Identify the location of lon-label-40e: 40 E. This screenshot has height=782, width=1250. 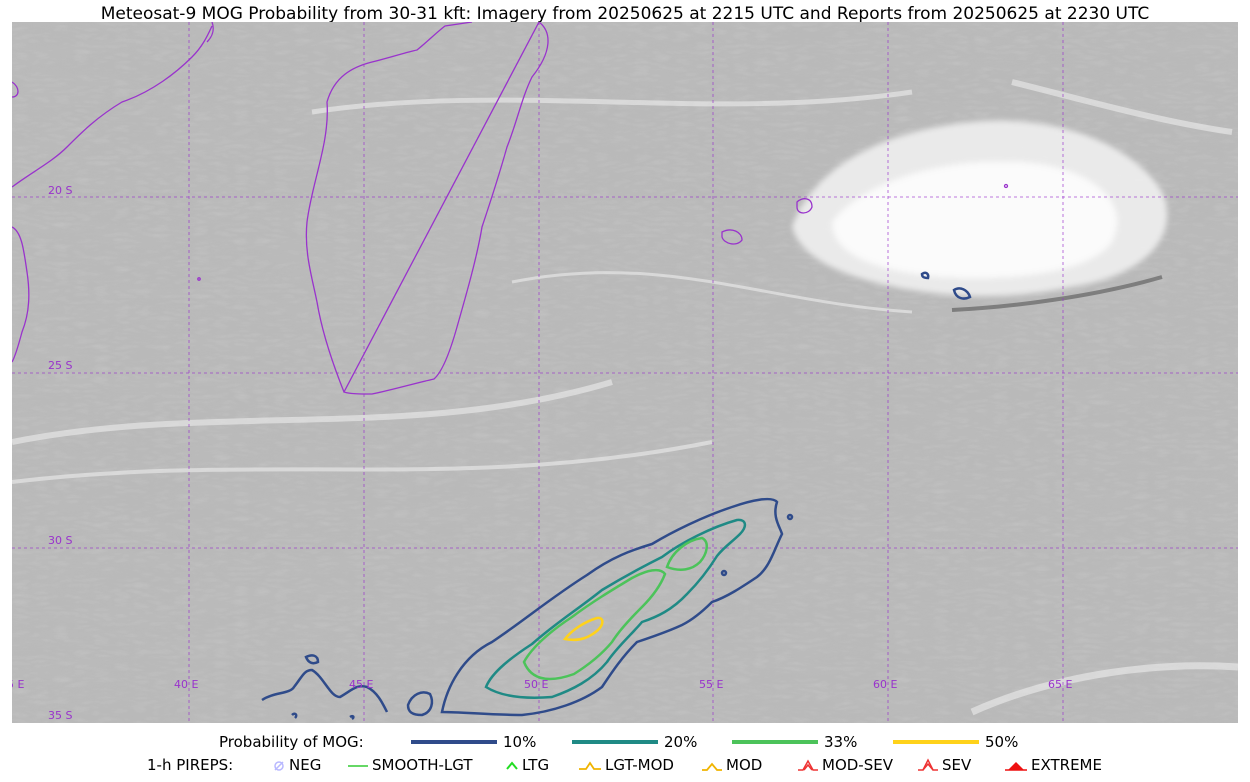
(186, 684).